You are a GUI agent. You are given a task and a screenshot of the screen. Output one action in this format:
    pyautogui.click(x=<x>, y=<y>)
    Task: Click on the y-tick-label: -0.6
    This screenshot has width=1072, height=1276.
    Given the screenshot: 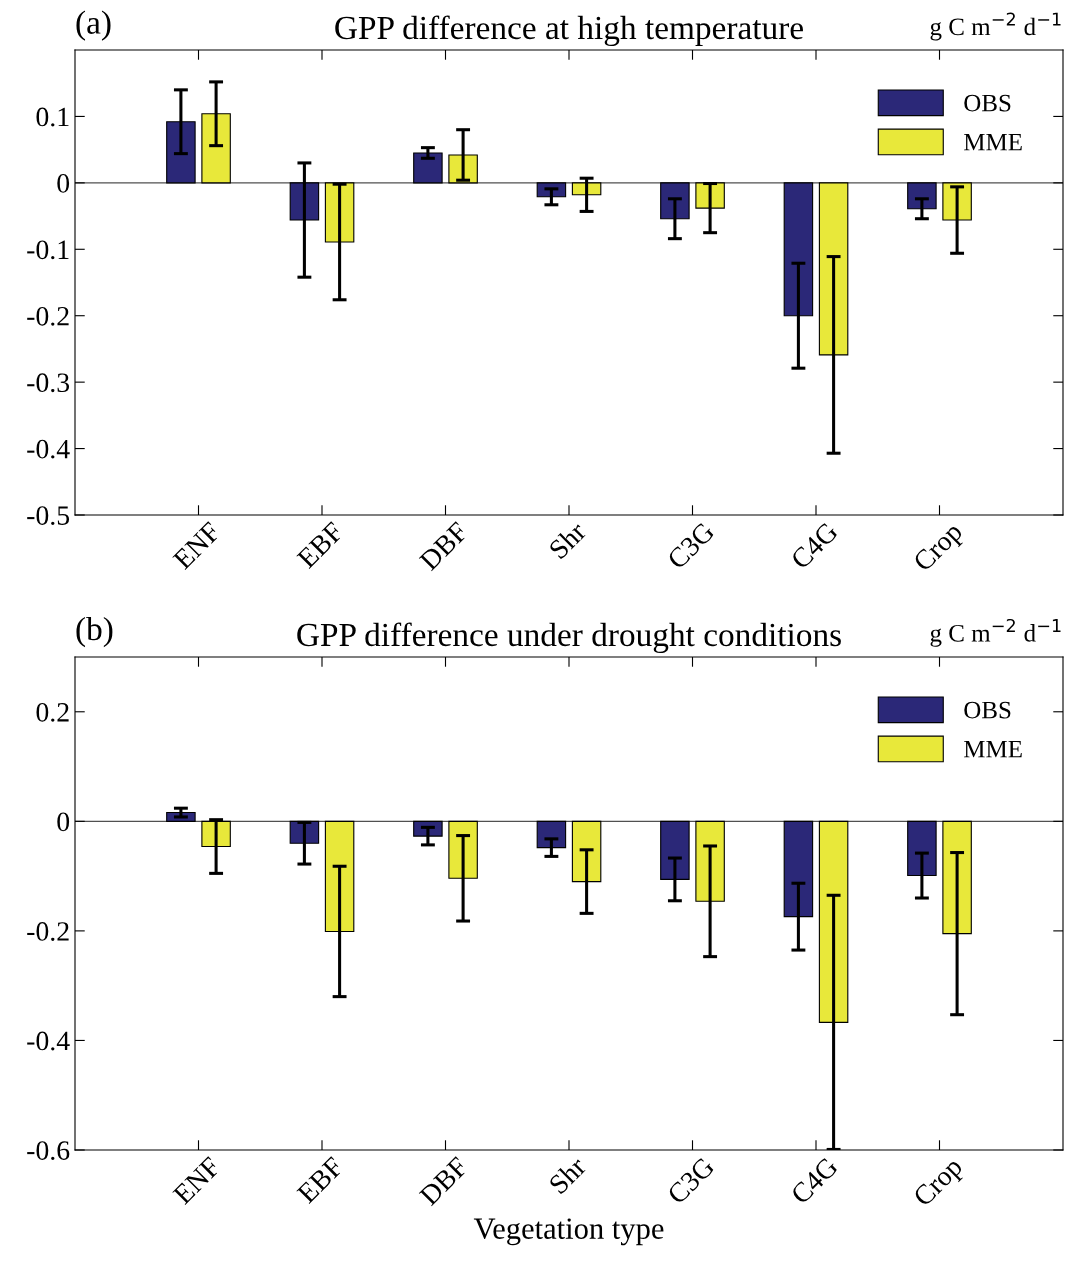 What is the action you would take?
    pyautogui.click(x=48, y=1151)
    